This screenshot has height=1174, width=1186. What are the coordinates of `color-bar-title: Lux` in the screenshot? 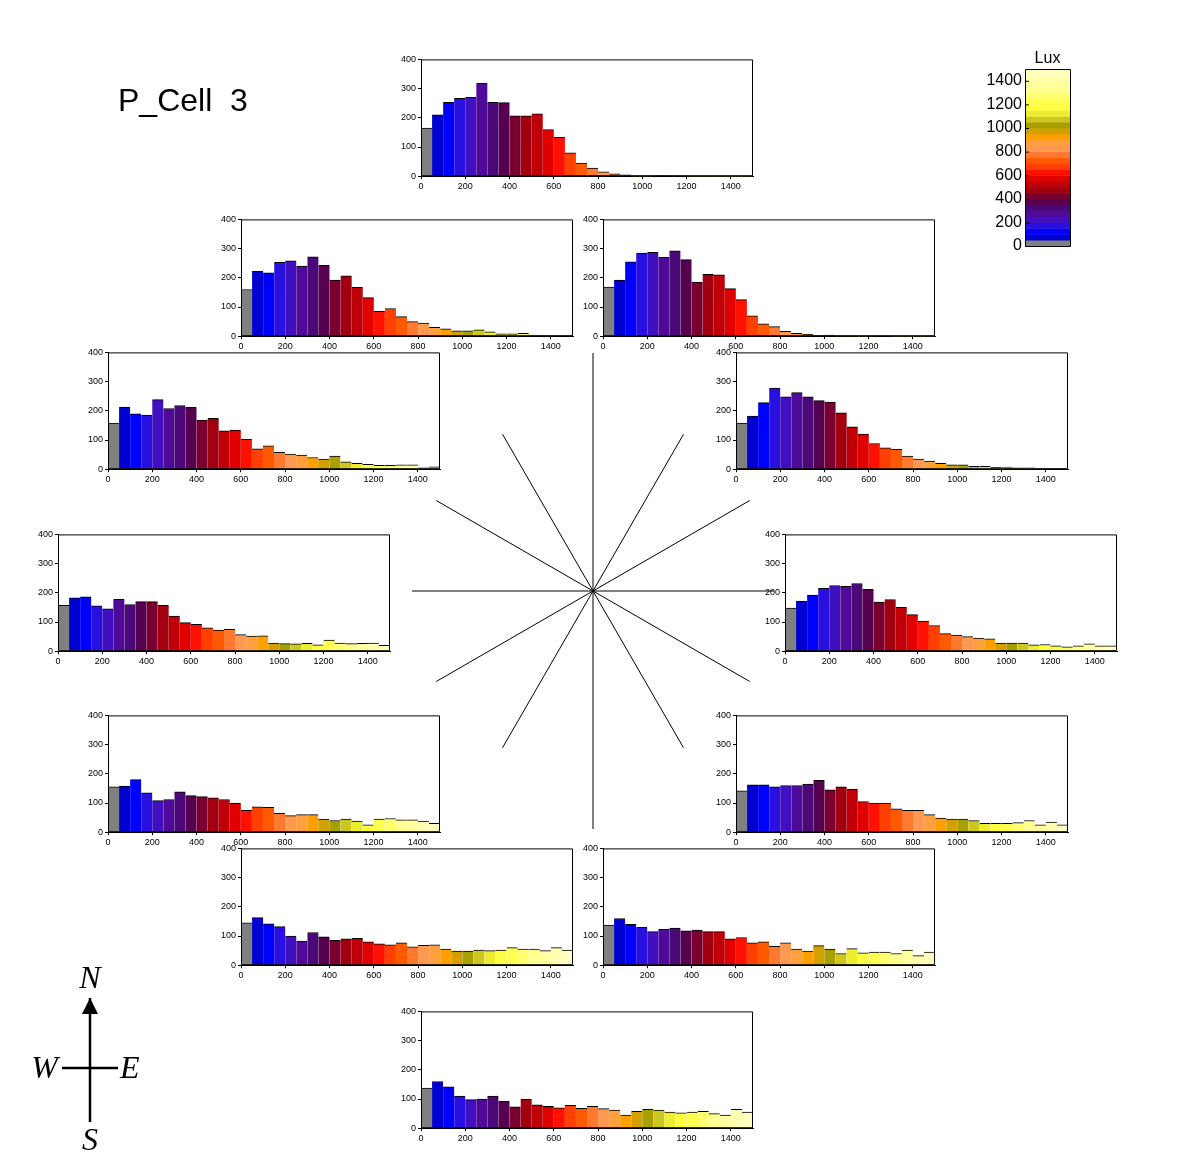 It's located at (1047, 57).